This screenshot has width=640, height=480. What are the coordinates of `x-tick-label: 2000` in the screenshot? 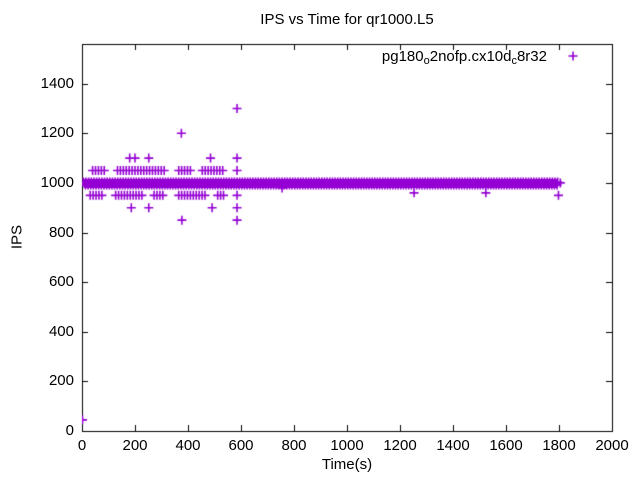 It's located at (612, 445).